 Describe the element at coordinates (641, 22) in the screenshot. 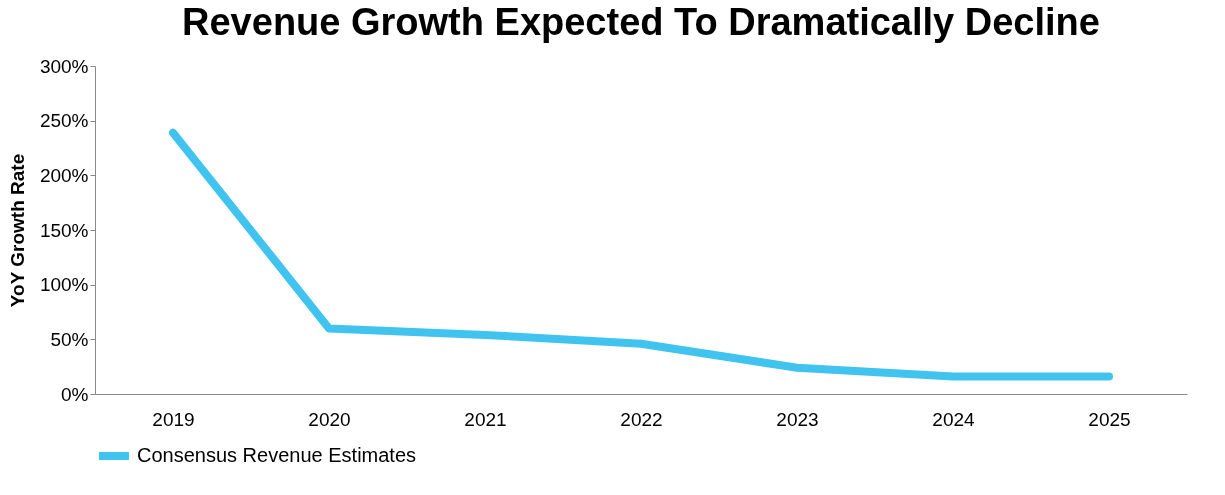

I see `chart-title: Revenue Growth Expected To Dramatically Decline` at that location.